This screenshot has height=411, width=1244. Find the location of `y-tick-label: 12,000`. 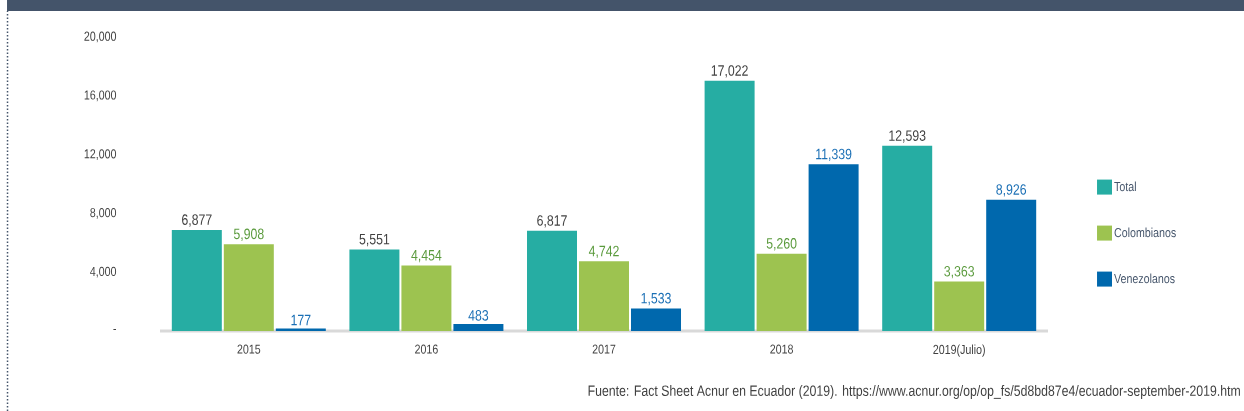

y-tick-label: 12,000 is located at coordinates (100, 154).